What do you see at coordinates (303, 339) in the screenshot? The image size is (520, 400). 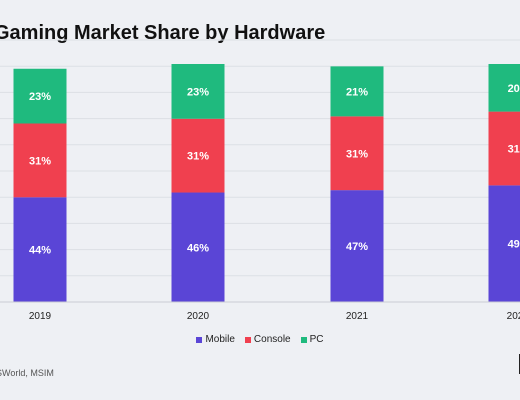 I see `legend-swatch-pc` at bounding box center [303, 339].